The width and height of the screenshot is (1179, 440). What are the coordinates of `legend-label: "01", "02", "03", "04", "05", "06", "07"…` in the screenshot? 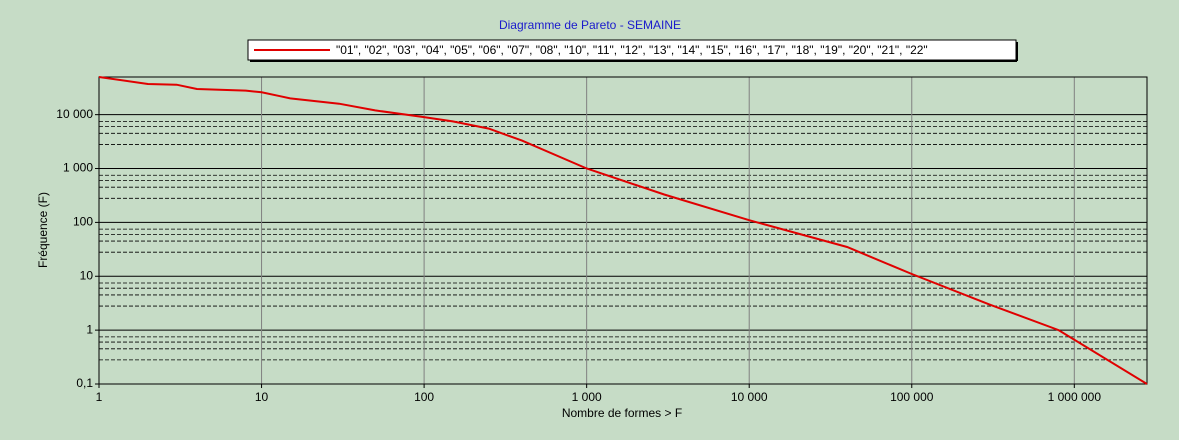 It's located at (632, 50).